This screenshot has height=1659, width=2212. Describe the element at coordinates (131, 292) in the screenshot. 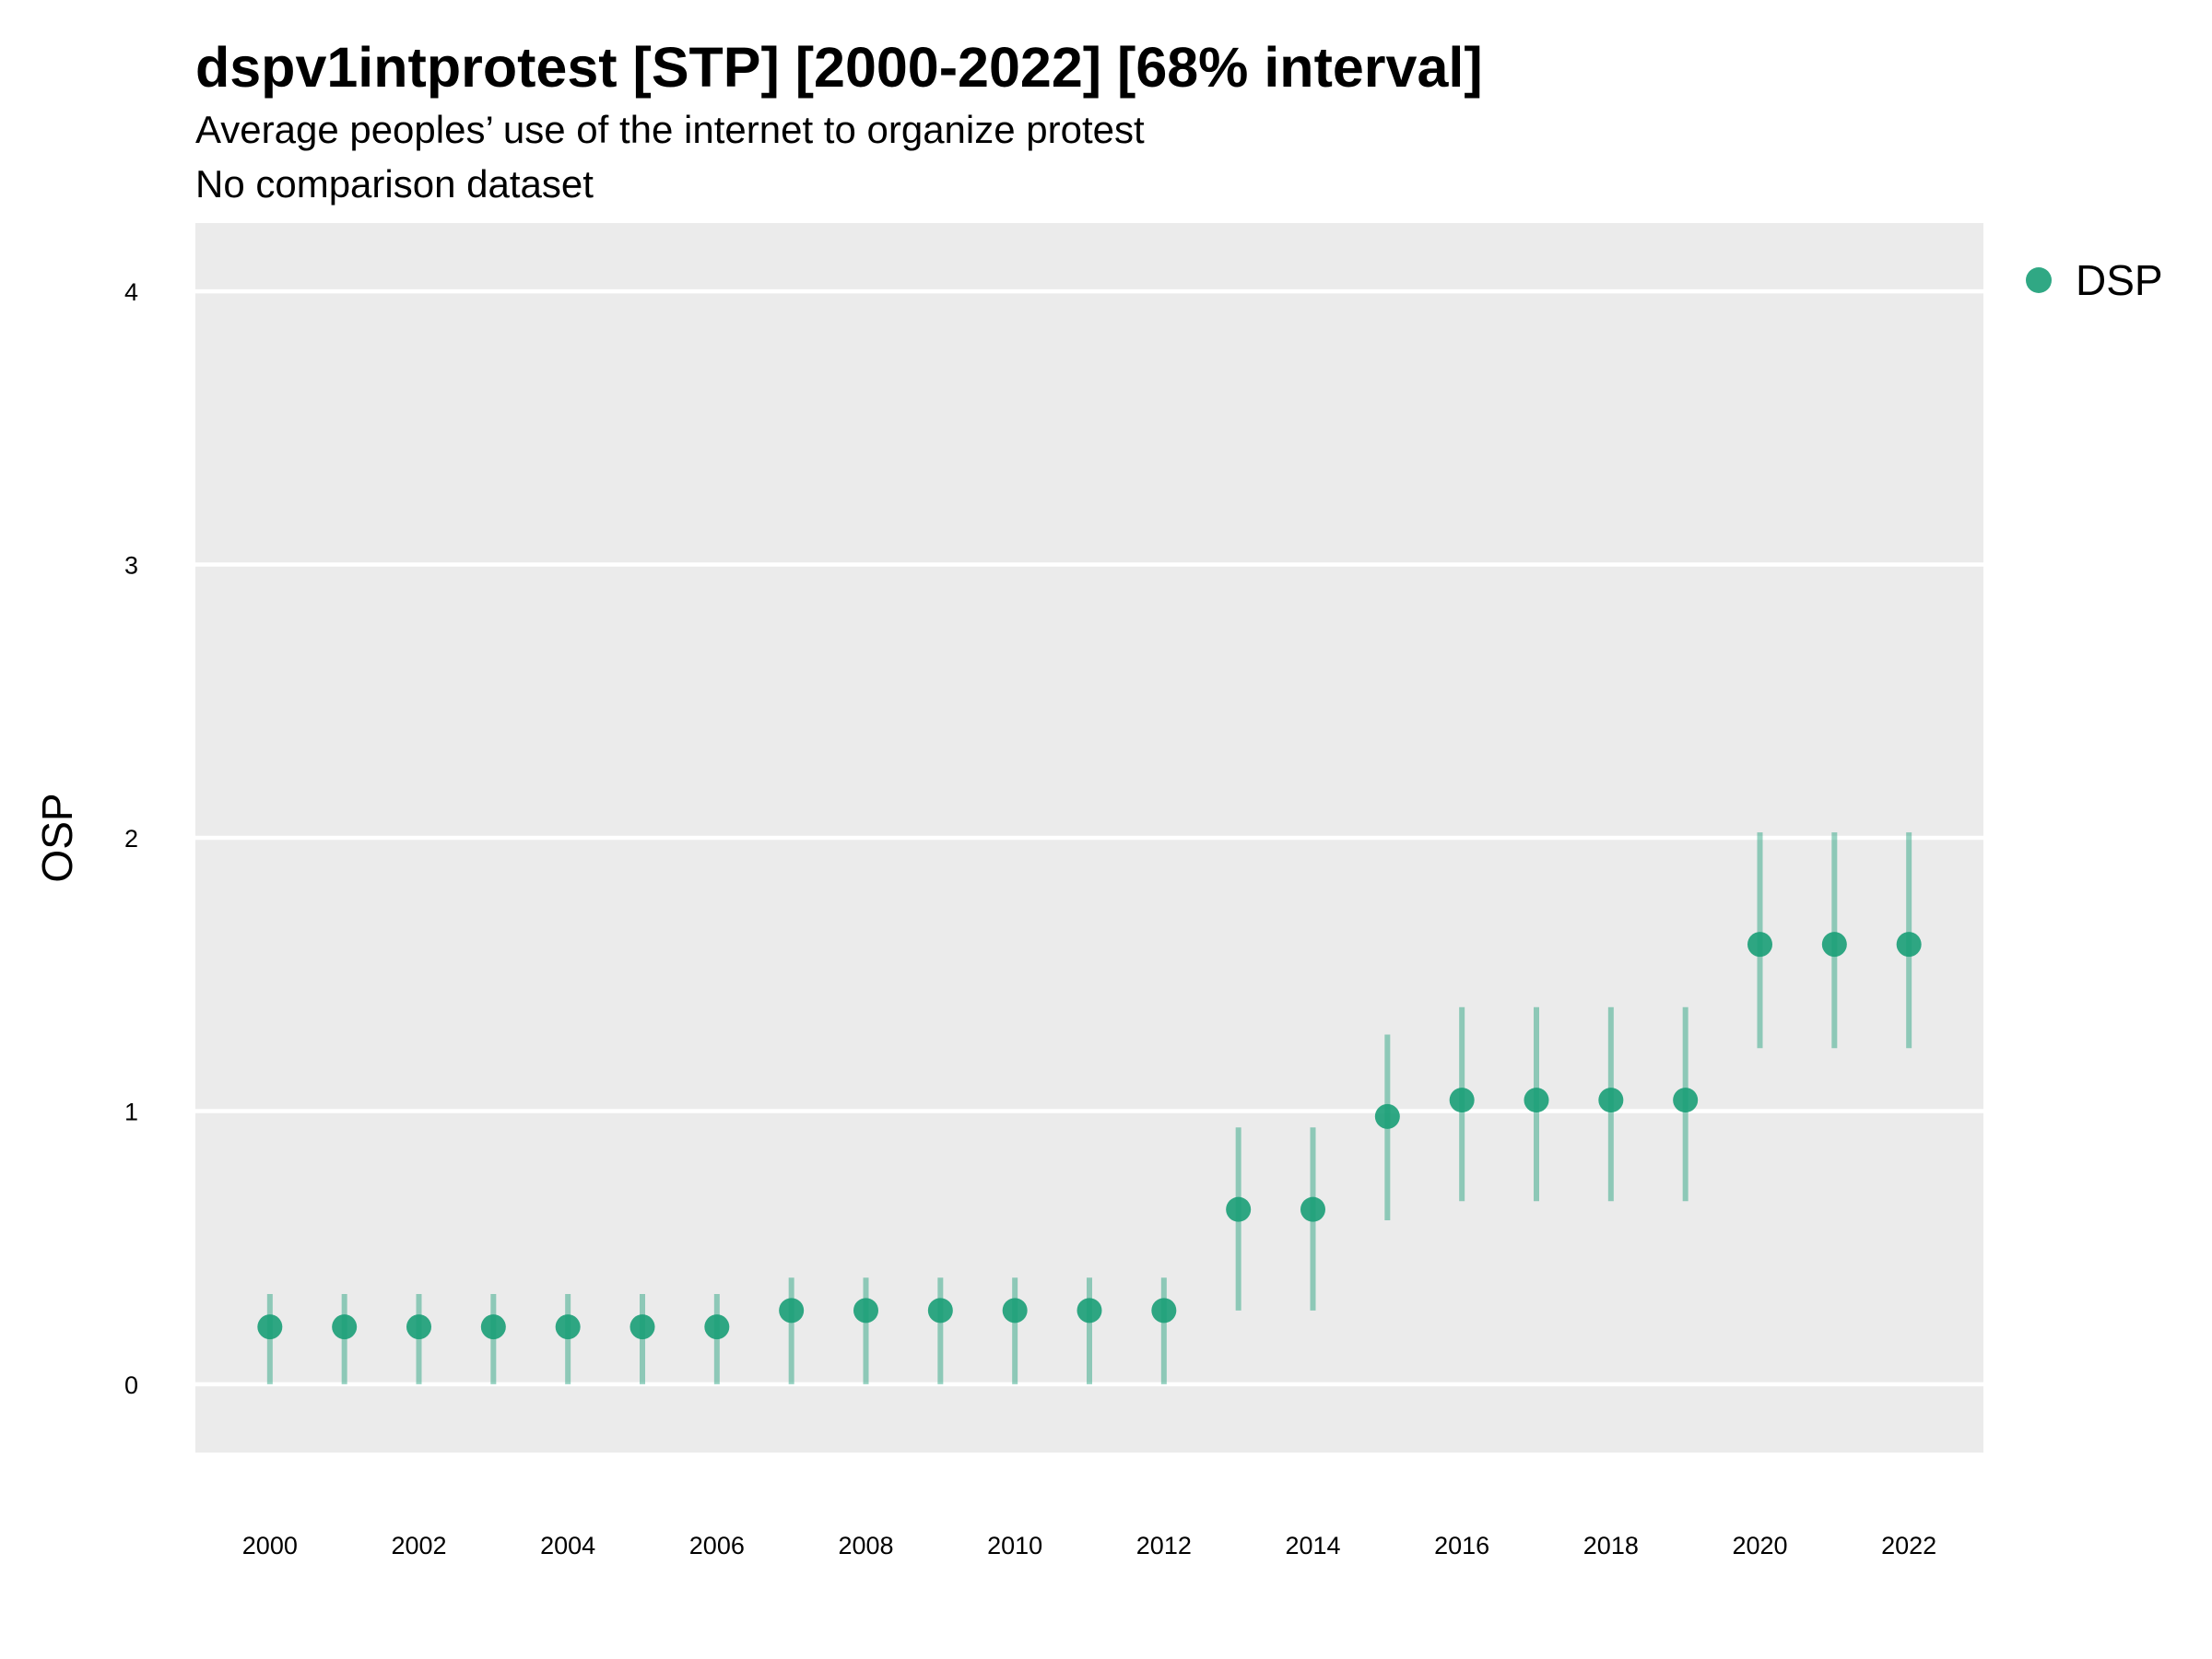

I see `y-tick-label: 4` at that location.